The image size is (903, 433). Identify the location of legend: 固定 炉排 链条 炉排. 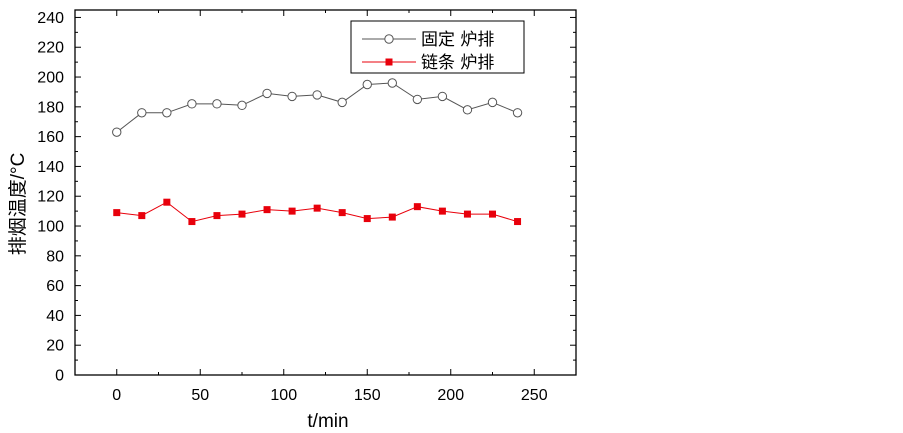
(437, 47).